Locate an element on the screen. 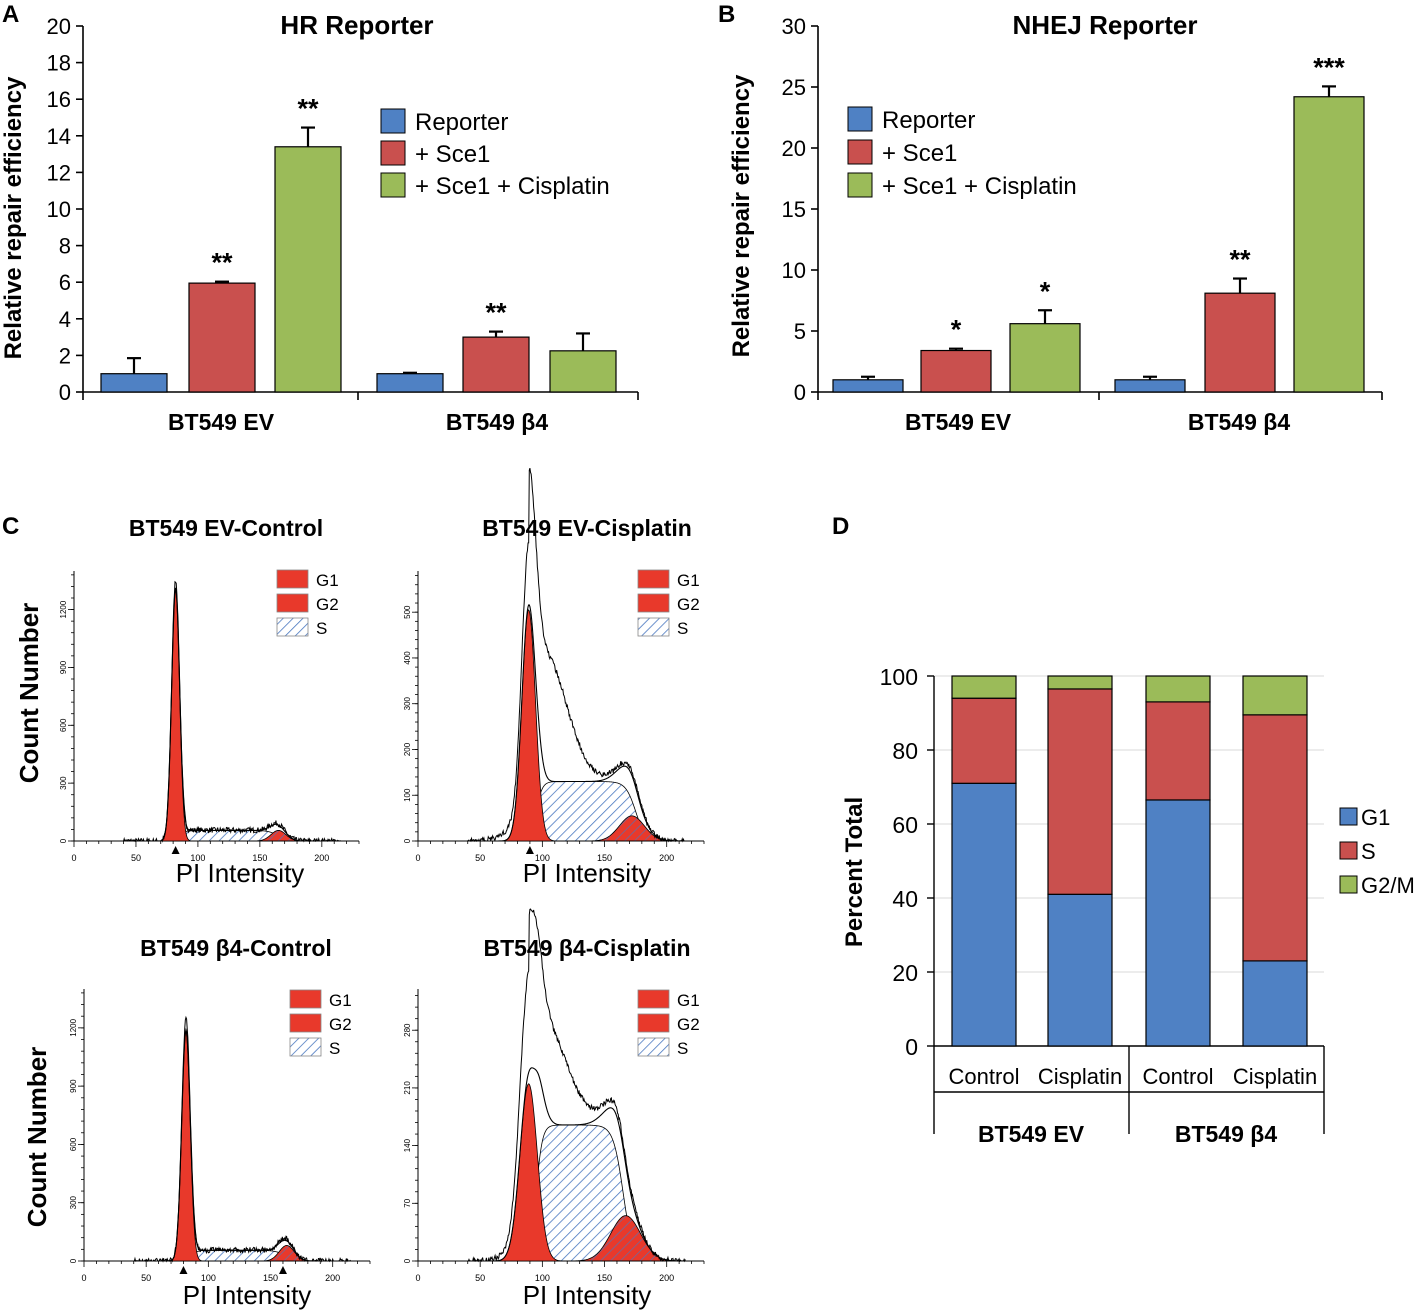  y-tick-label: 18 is located at coordinates (59, 63).